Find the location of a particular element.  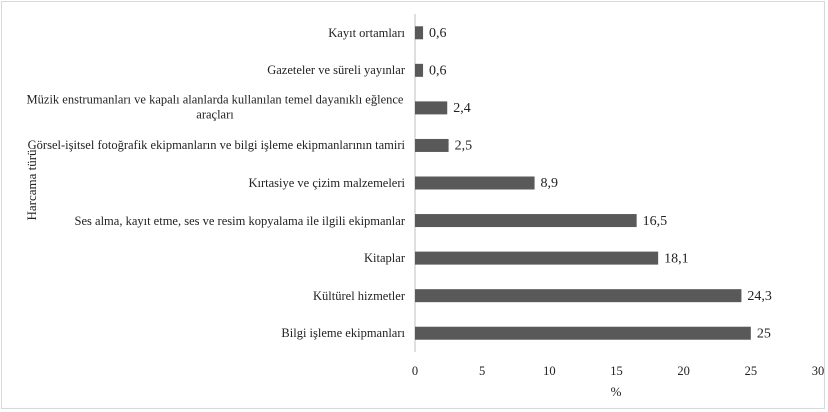

x-tick-label: 25 is located at coordinates (751, 371).